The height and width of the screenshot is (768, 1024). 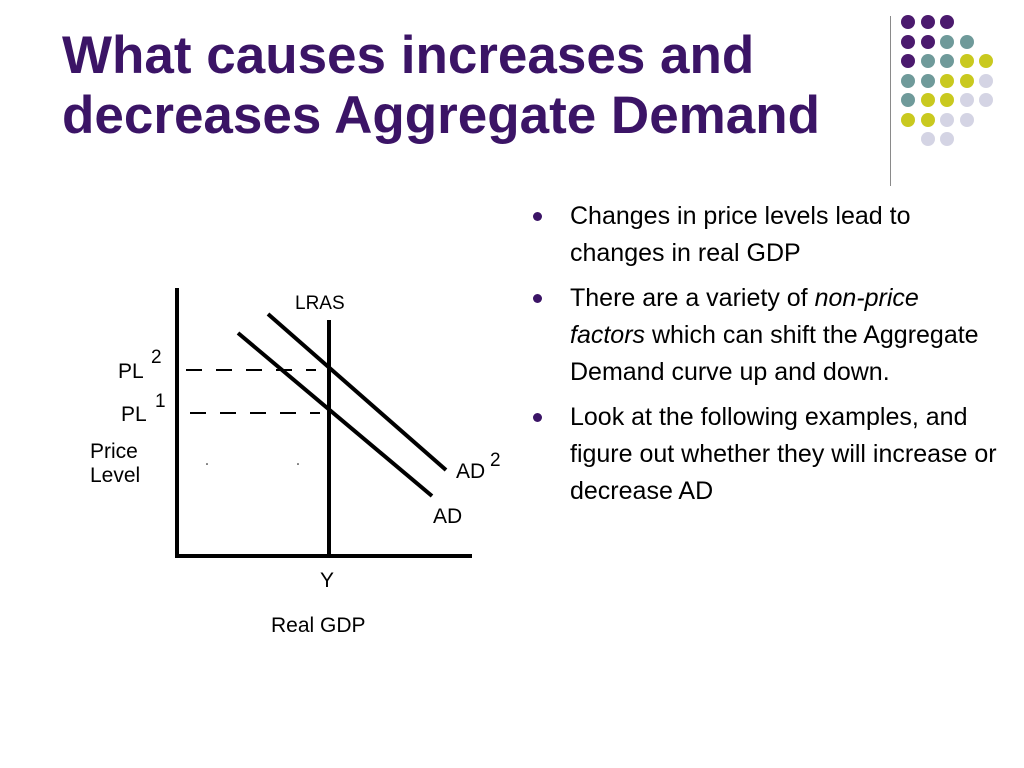 What do you see at coordinates (114, 451) in the screenshot?
I see `y-axis-label-line1: Price` at bounding box center [114, 451].